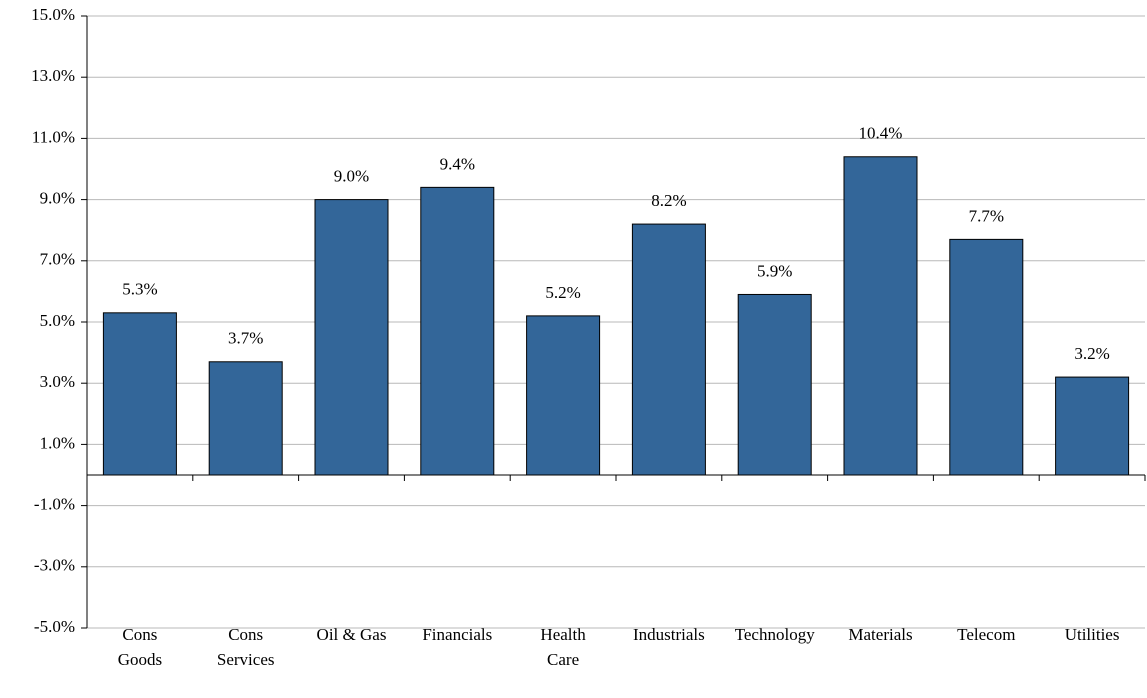 The width and height of the screenshot is (1147, 698). What do you see at coordinates (140, 647) in the screenshot?
I see `x-tick-label: Cons Goods` at bounding box center [140, 647].